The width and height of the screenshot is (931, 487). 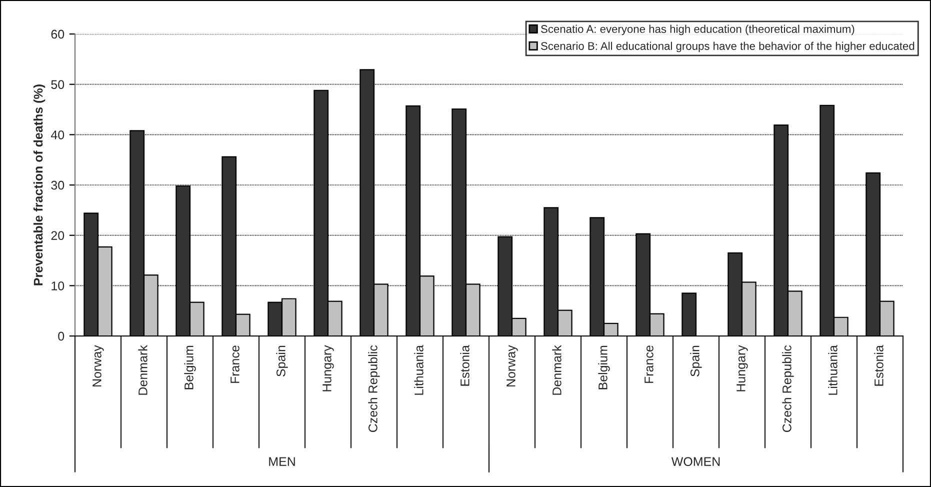 I want to click on text: WOMEN, so click(x=695, y=461).